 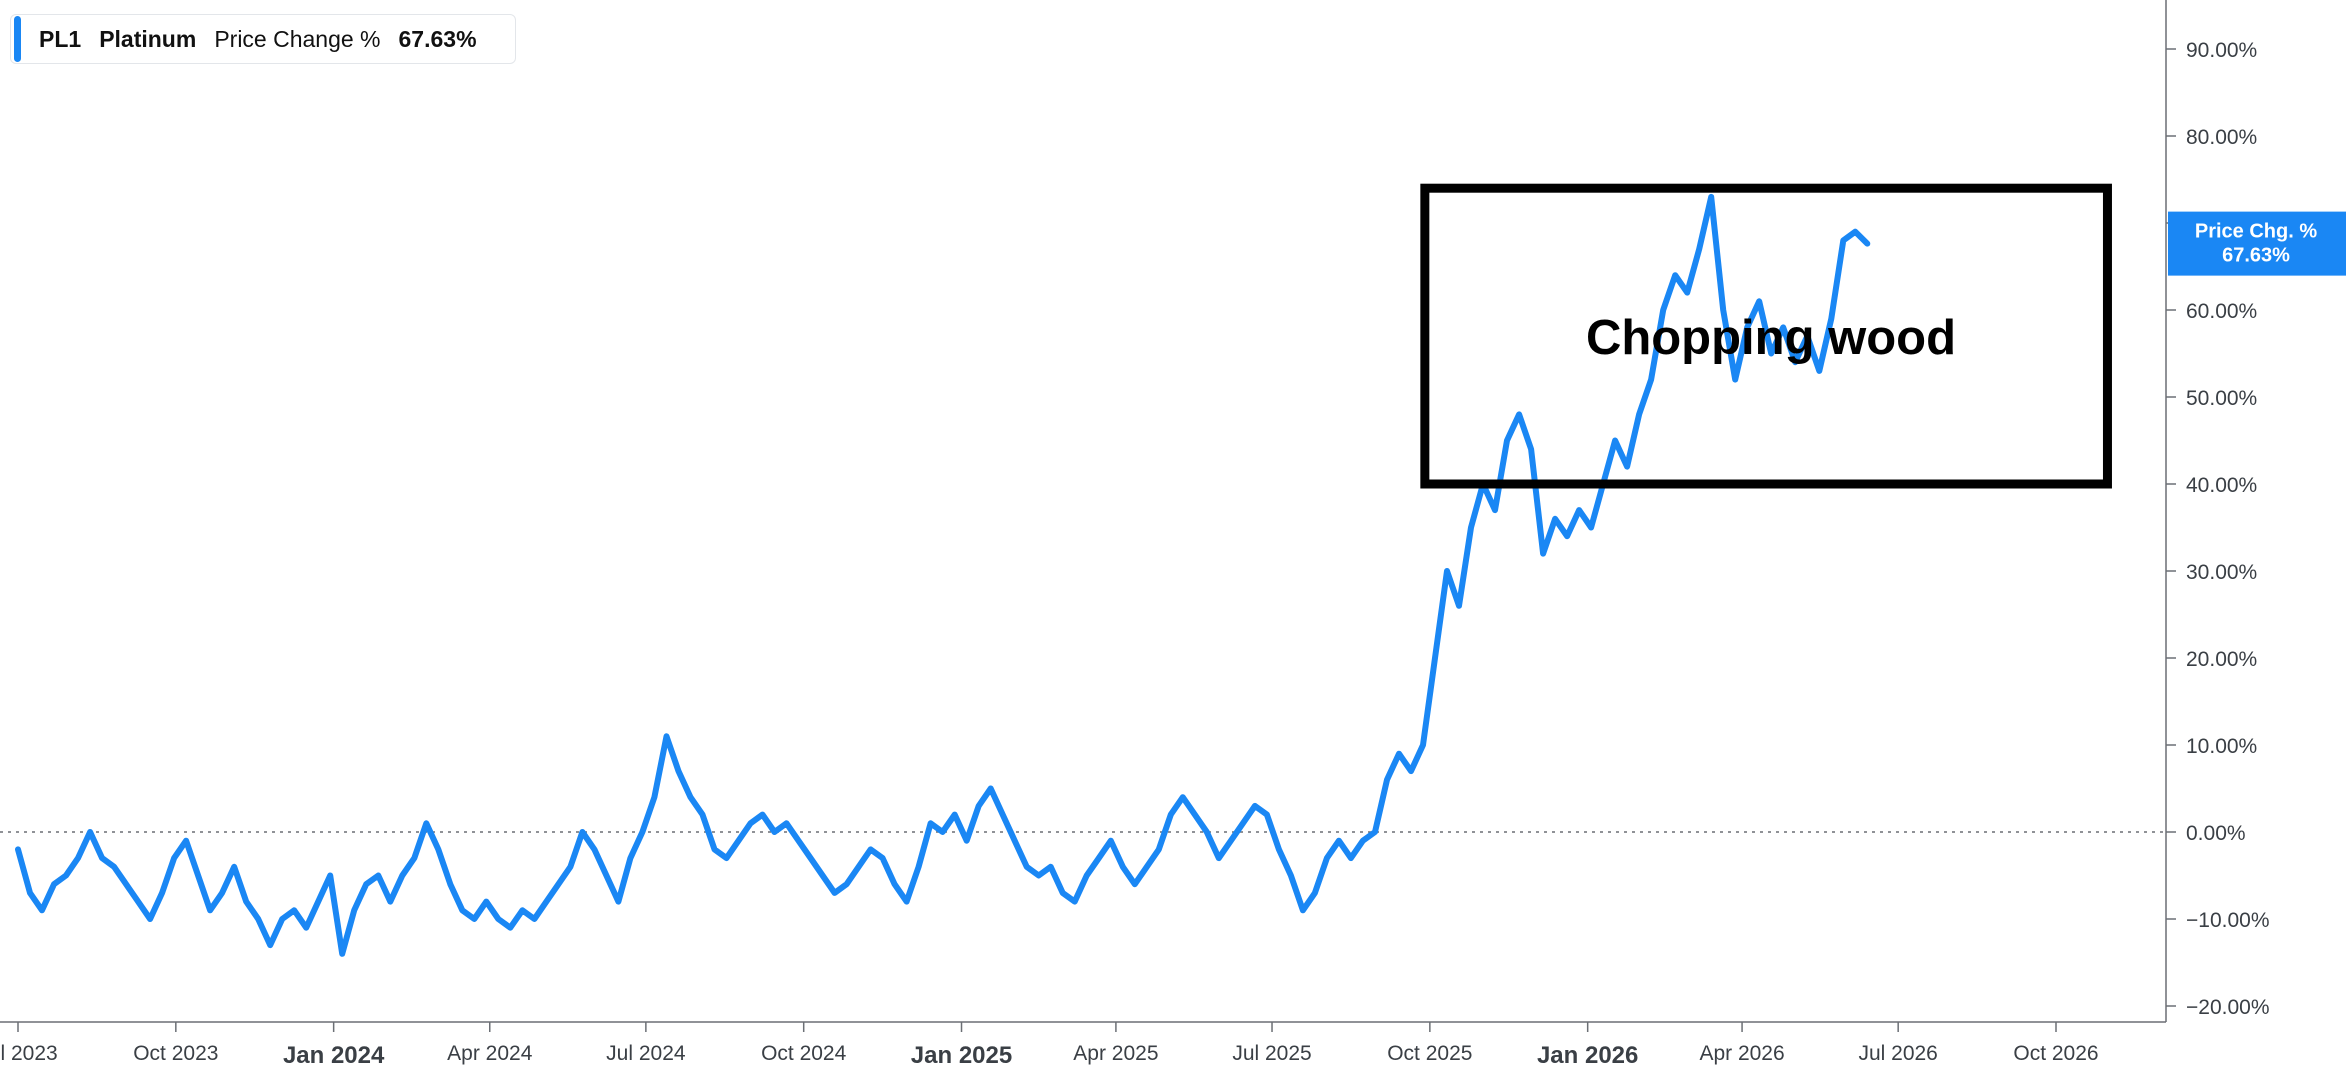 I want to click on y-tick-label: 10.00%, so click(x=2221, y=746).